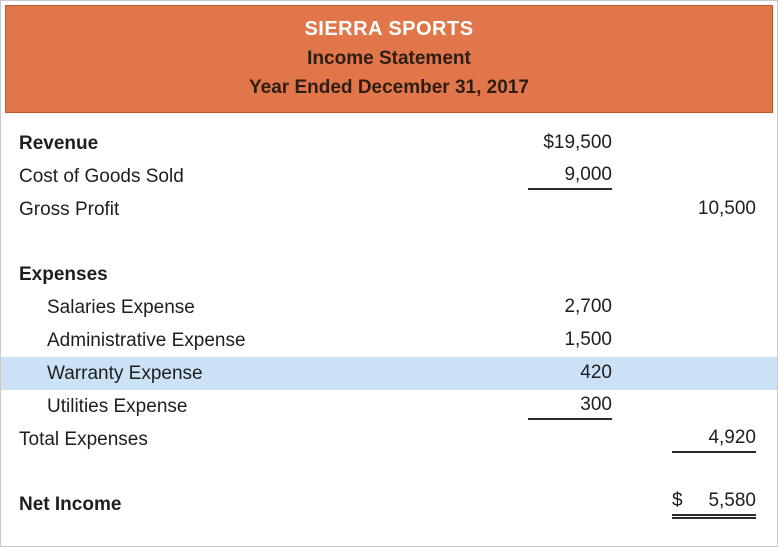  Describe the element at coordinates (389, 373) in the screenshot. I see `row-warranty-expense: Warranty Expense 420` at that location.